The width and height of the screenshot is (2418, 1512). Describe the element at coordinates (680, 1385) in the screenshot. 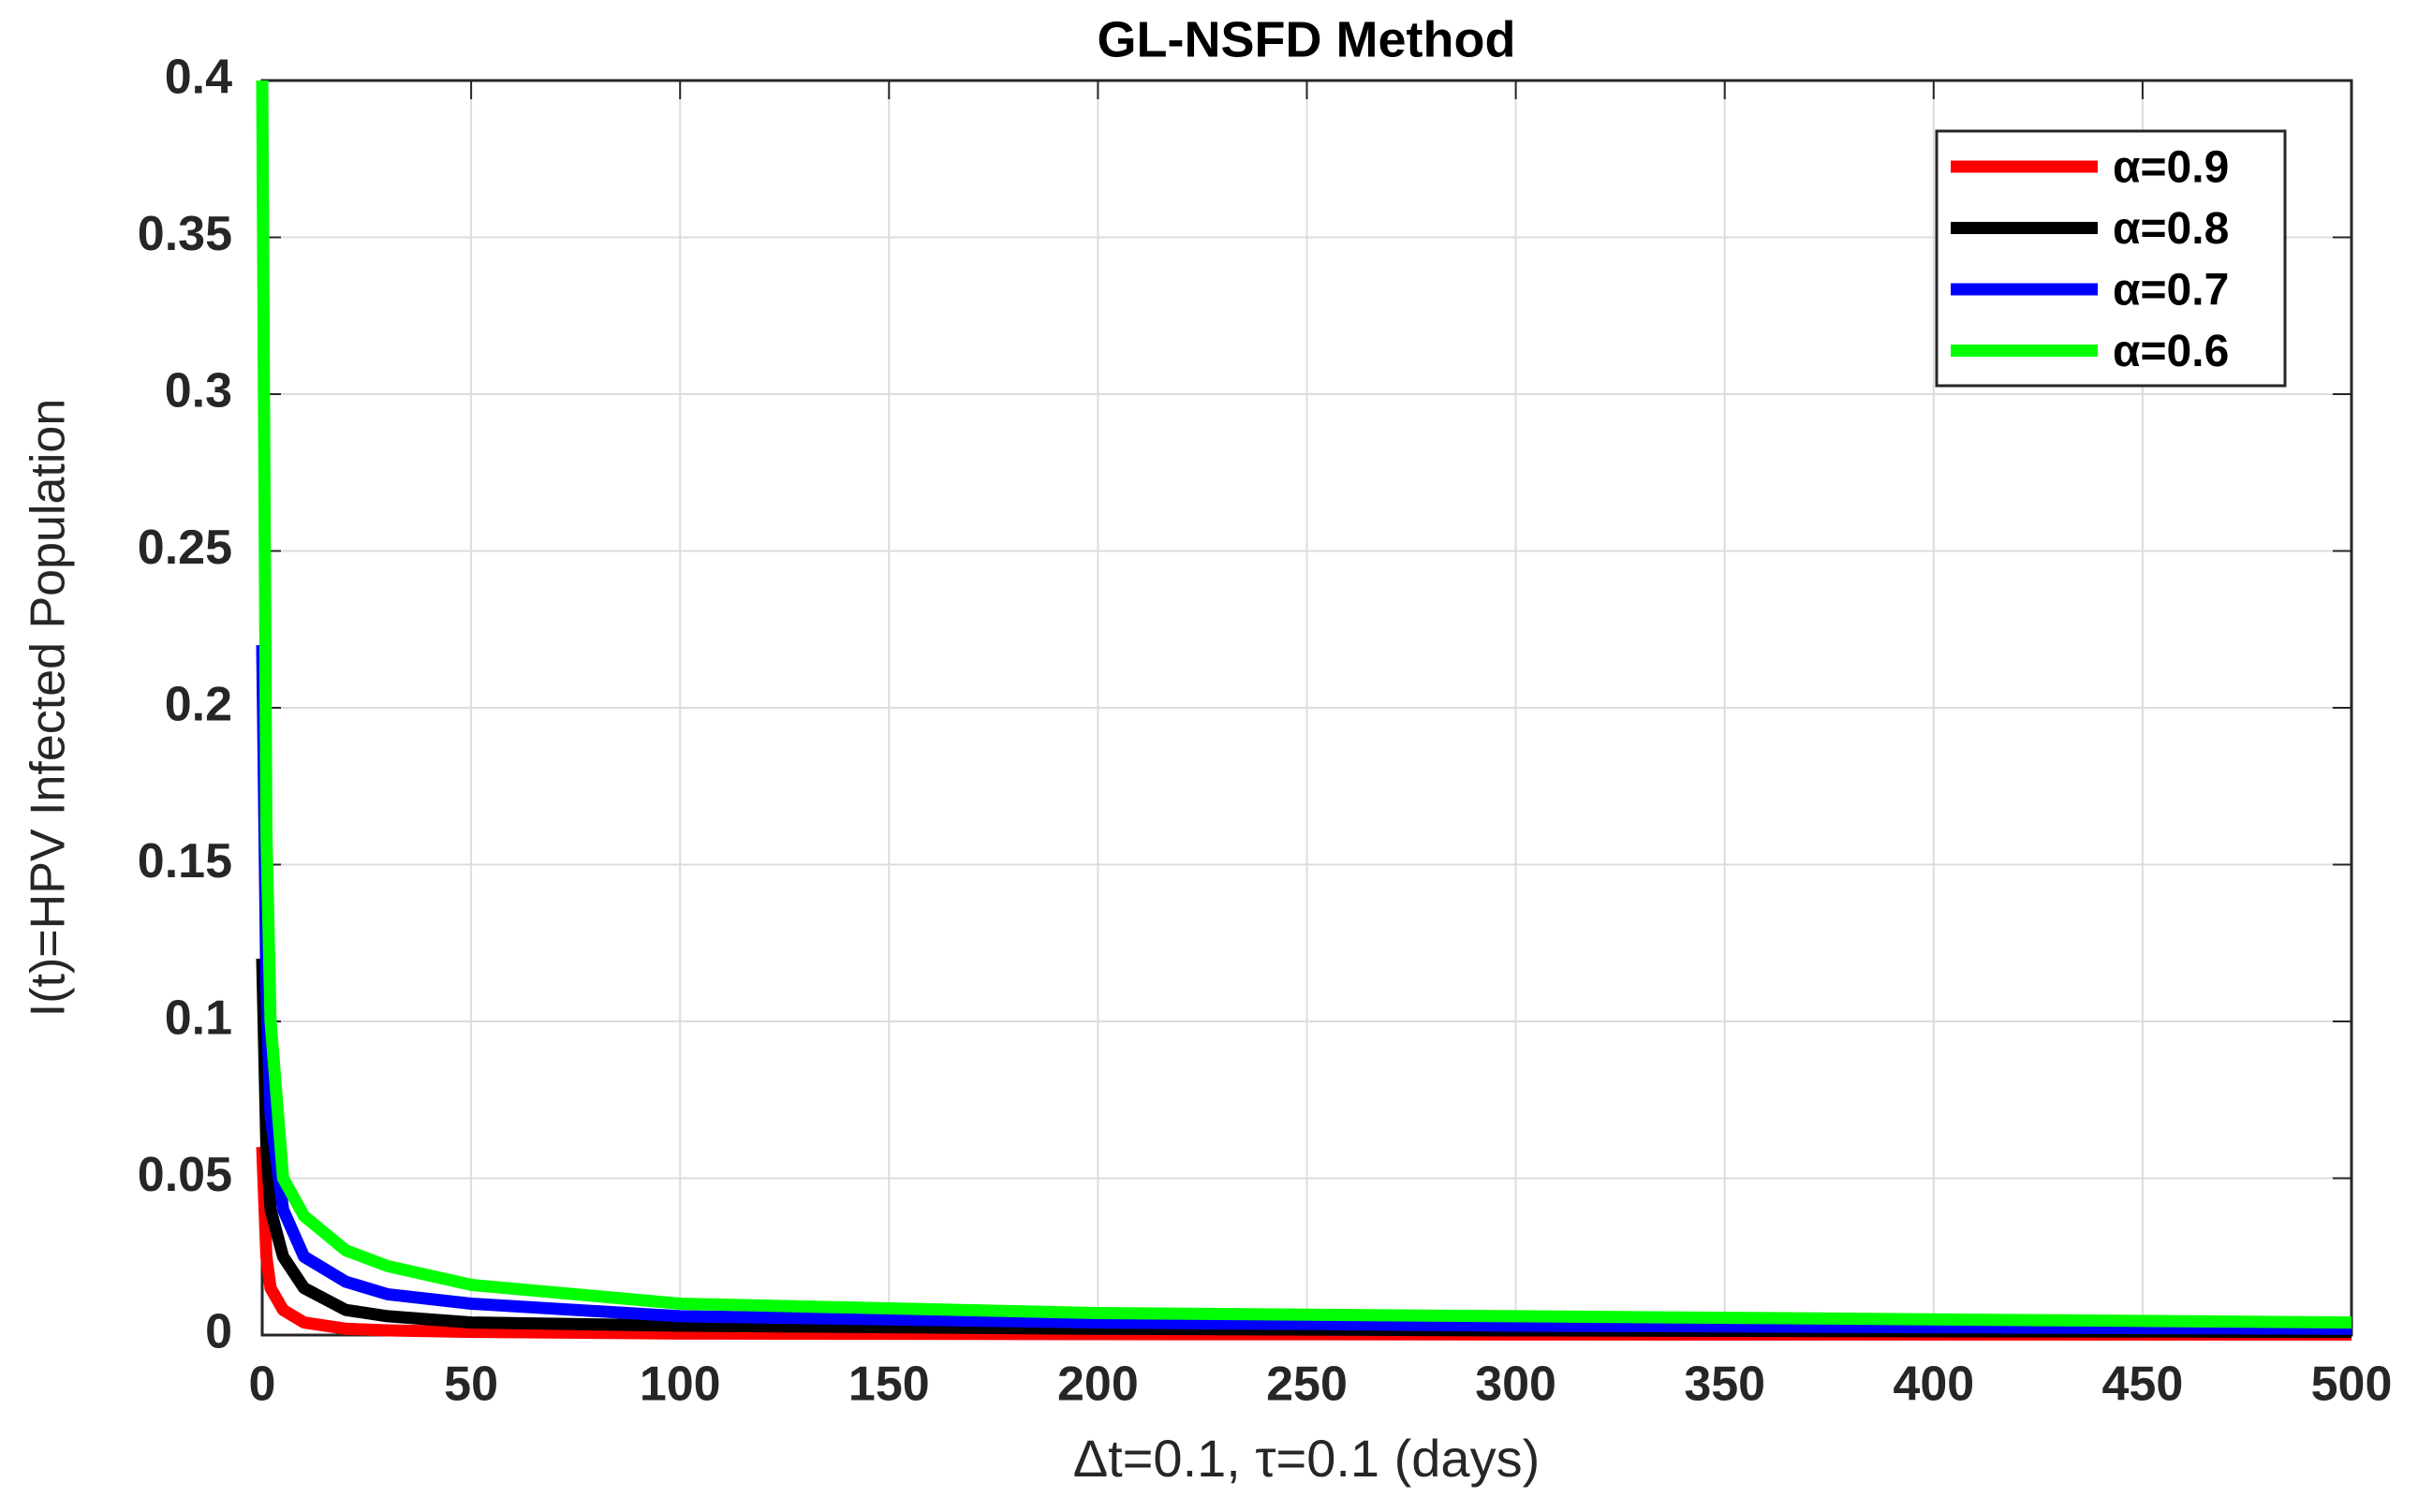

I see `x-tick-label: 100` at that location.